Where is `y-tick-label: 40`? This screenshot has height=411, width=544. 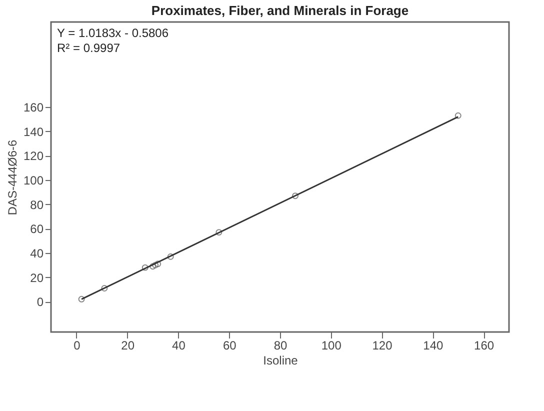
y-tick-label: 40 is located at coordinates (37, 253).